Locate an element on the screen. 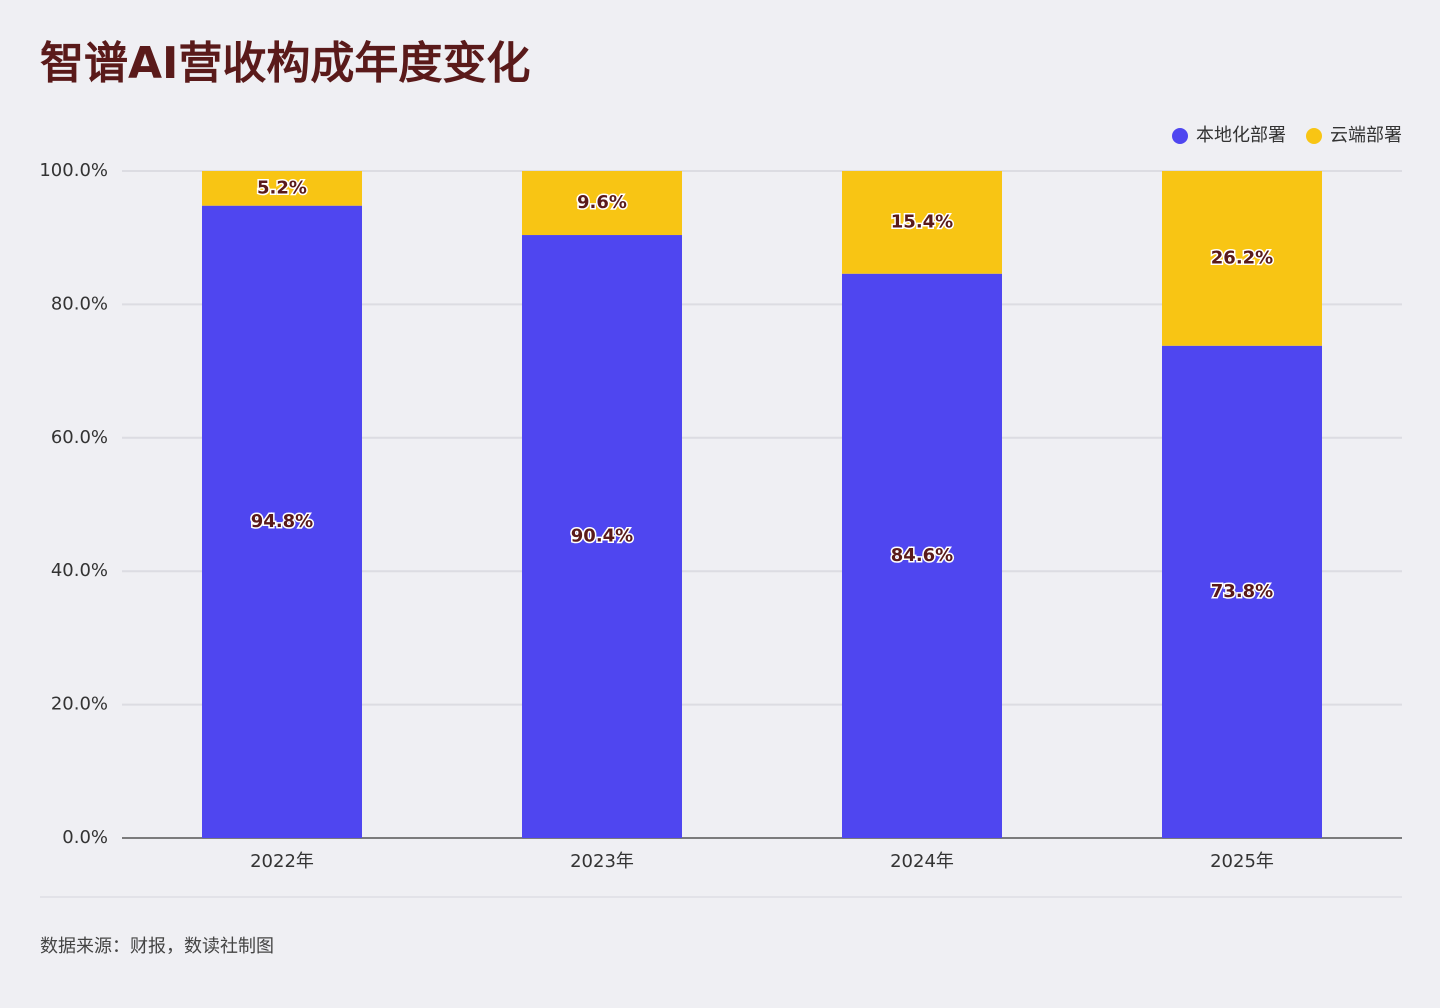 The image size is (1440, 1008). x-tick-label: 2025年 is located at coordinates (1242, 861).